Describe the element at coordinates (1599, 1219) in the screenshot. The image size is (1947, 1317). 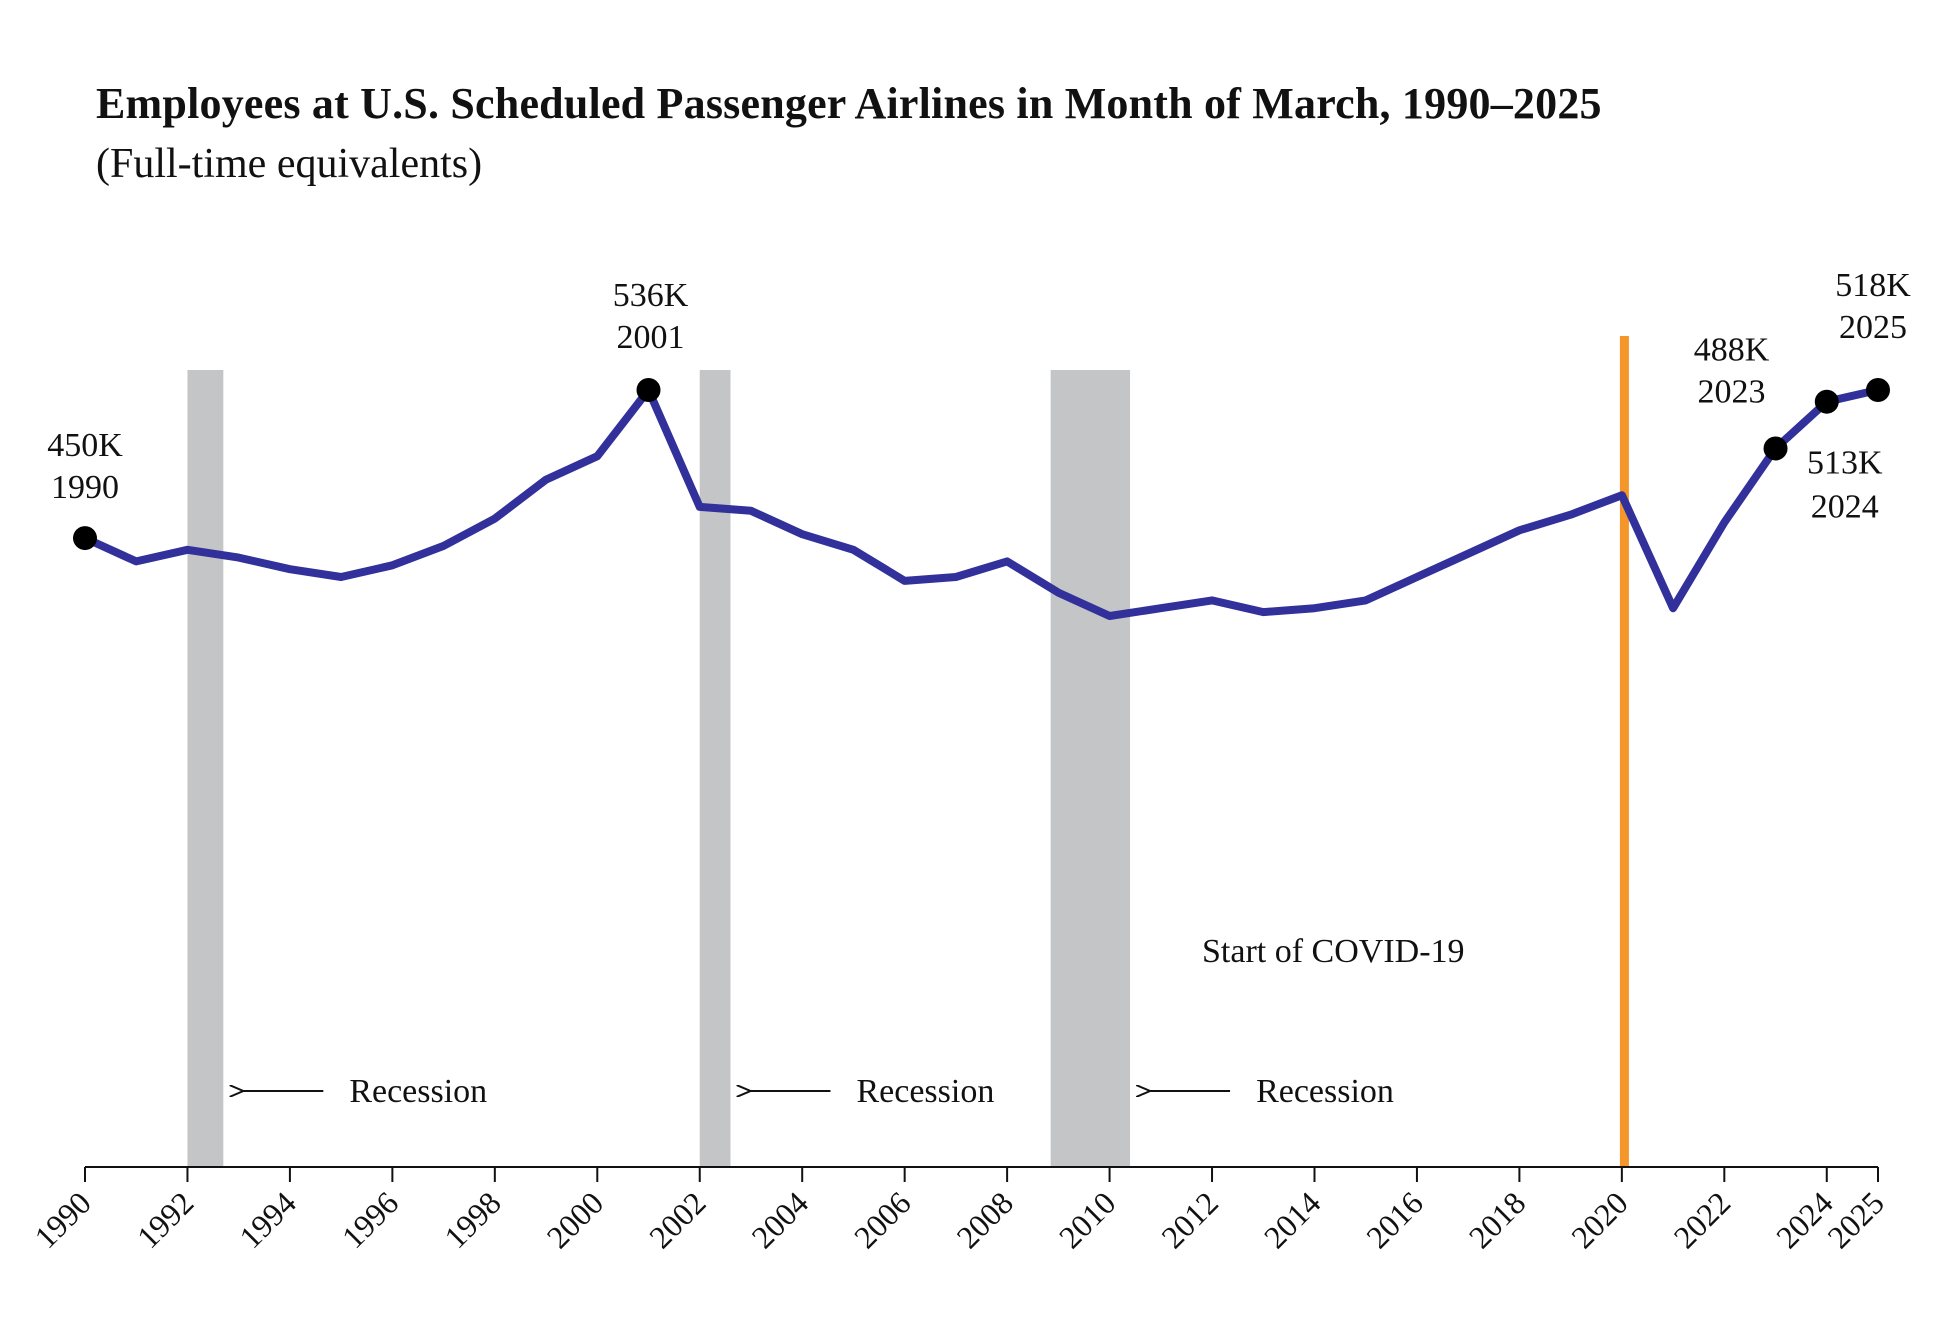
I see `x-tick-label: 2020` at that location.